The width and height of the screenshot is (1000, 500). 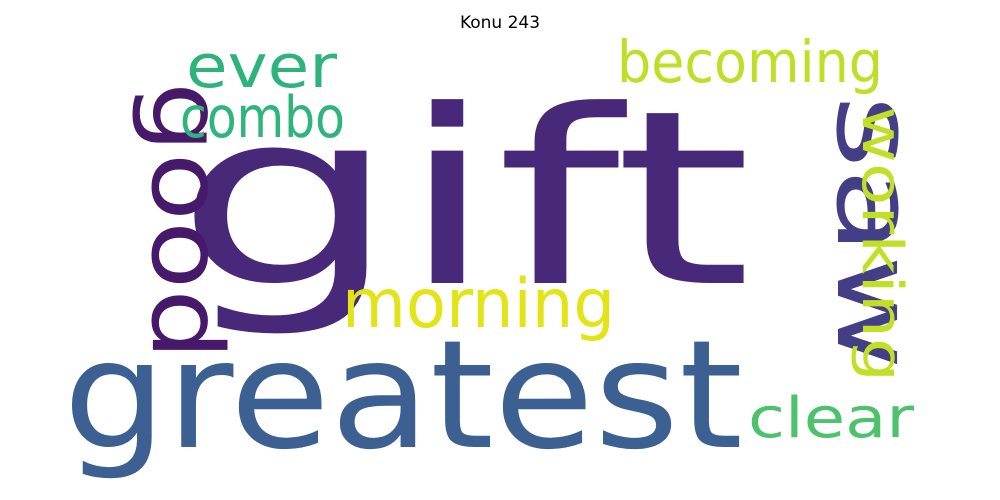 What do you see at coordinates (500, 23) in the screenshot?
I see `figure-title: Konu 243` at bounding box center [500, 23].